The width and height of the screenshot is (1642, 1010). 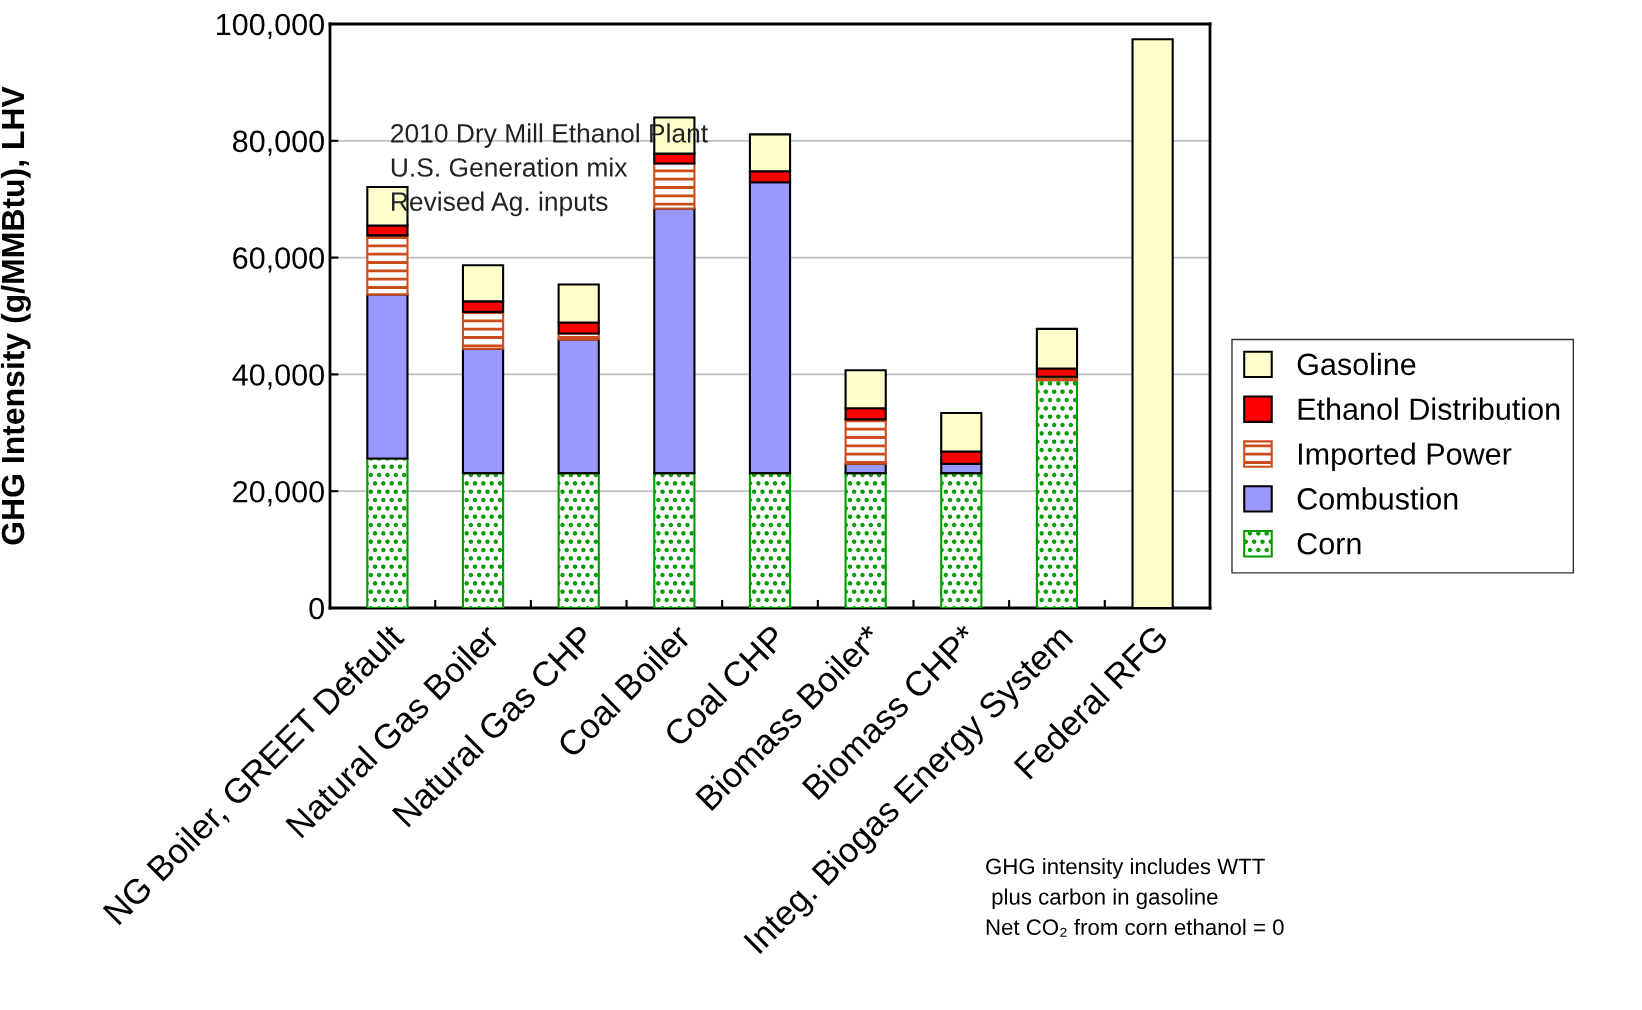 What do you see at coordinates (278, 143) in the screenshot?
I see `y-tick-label: 80,000` at bounding box center [278, 143].